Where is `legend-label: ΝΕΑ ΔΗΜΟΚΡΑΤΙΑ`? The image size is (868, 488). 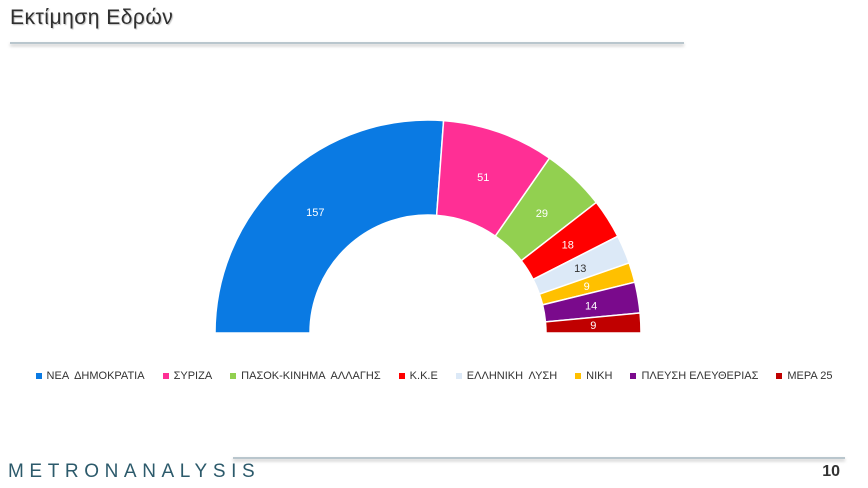 legend-label: ΝΕΑ ΔΗΜΟΚΡΑΤΙΑ is located at coordinates (95, 376).